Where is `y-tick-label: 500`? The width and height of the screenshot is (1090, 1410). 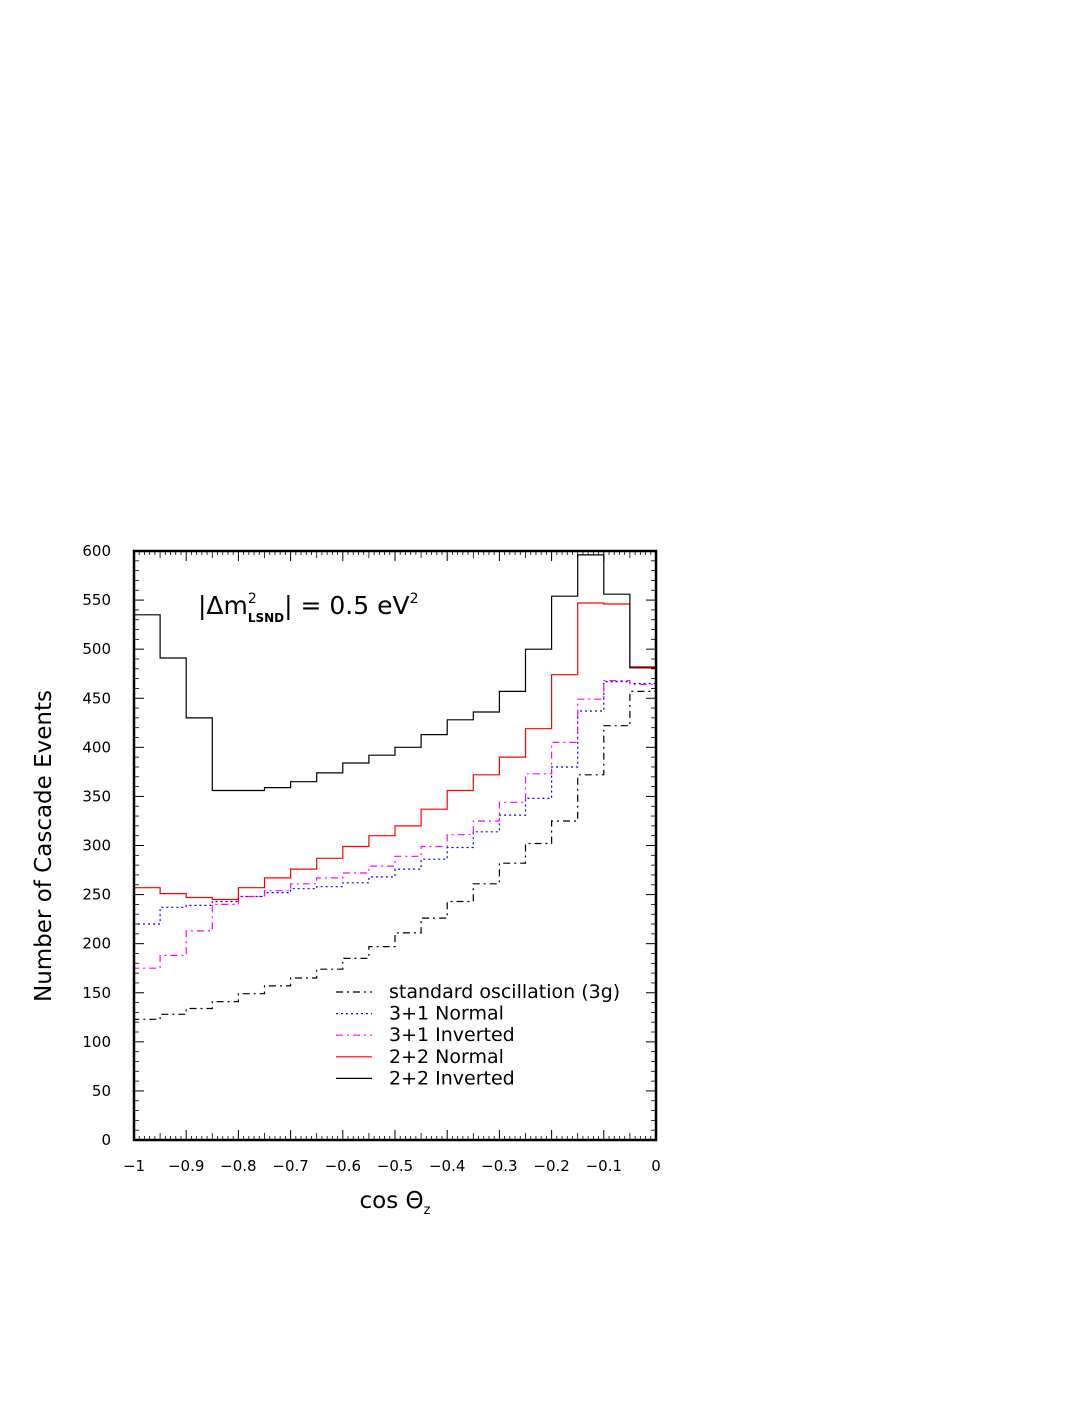 y-tick-label: 500 is located at coordinates (96, 649).